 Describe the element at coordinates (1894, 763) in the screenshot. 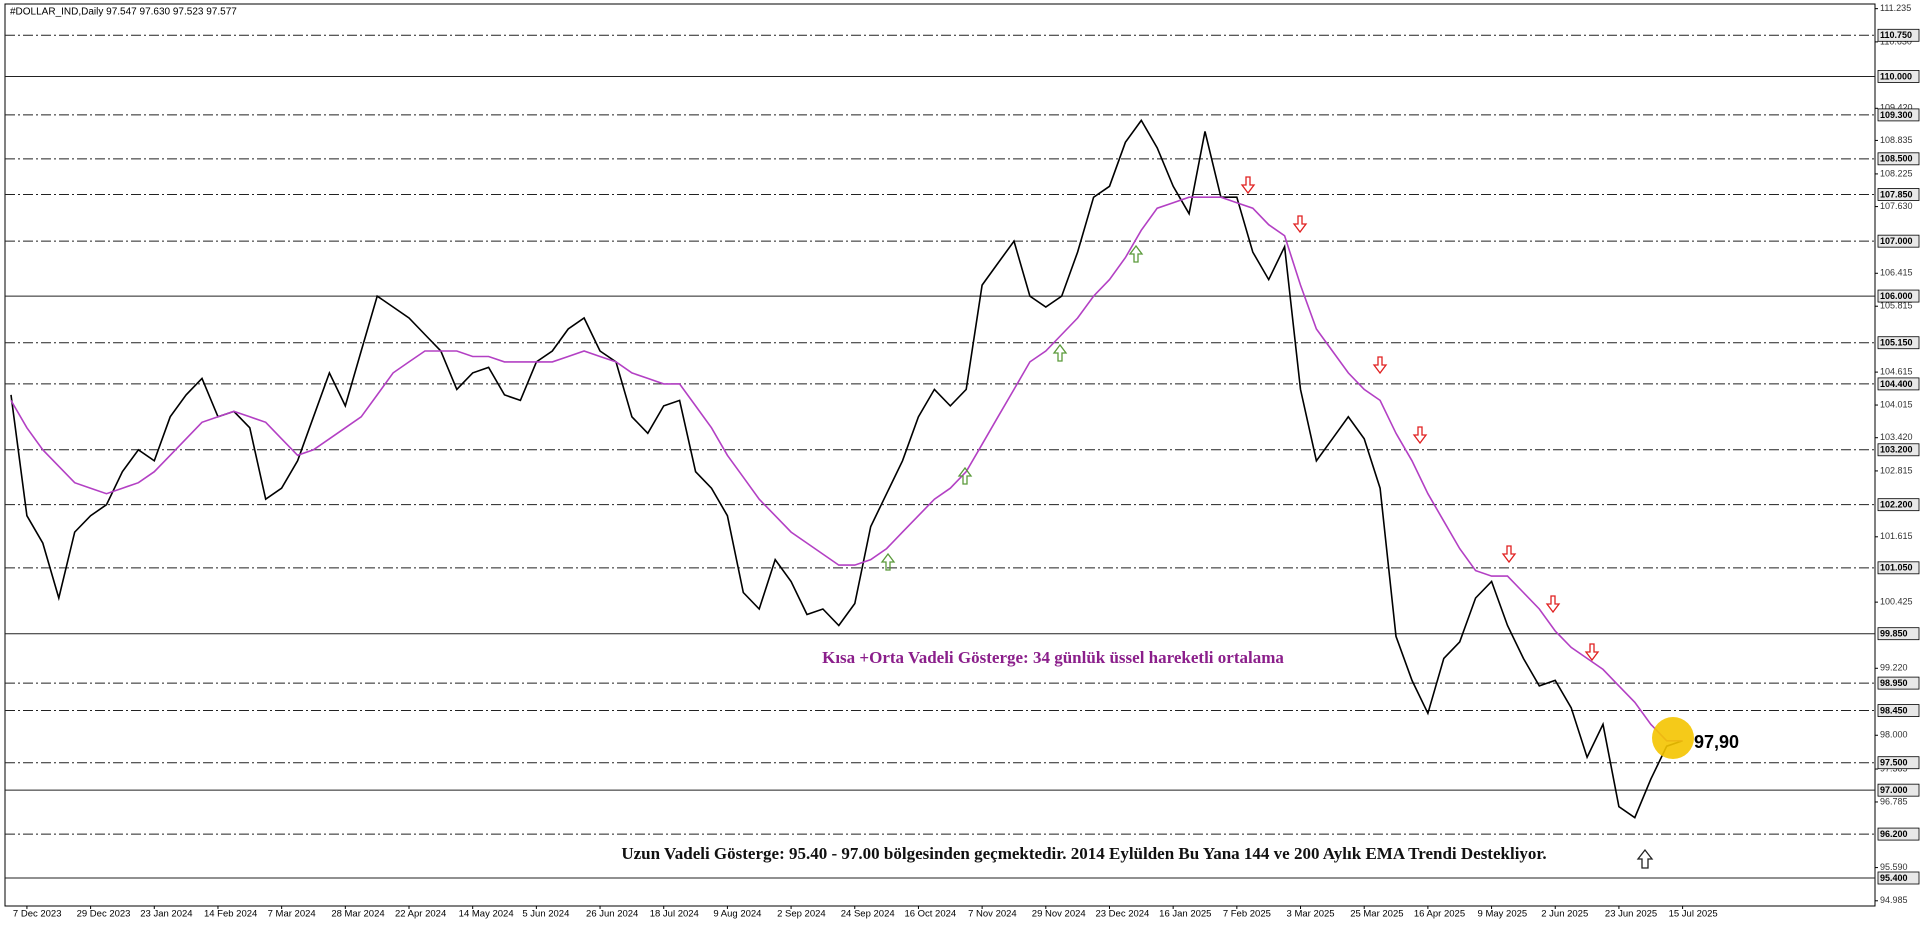

I see `level-label: 97.500` at that location.